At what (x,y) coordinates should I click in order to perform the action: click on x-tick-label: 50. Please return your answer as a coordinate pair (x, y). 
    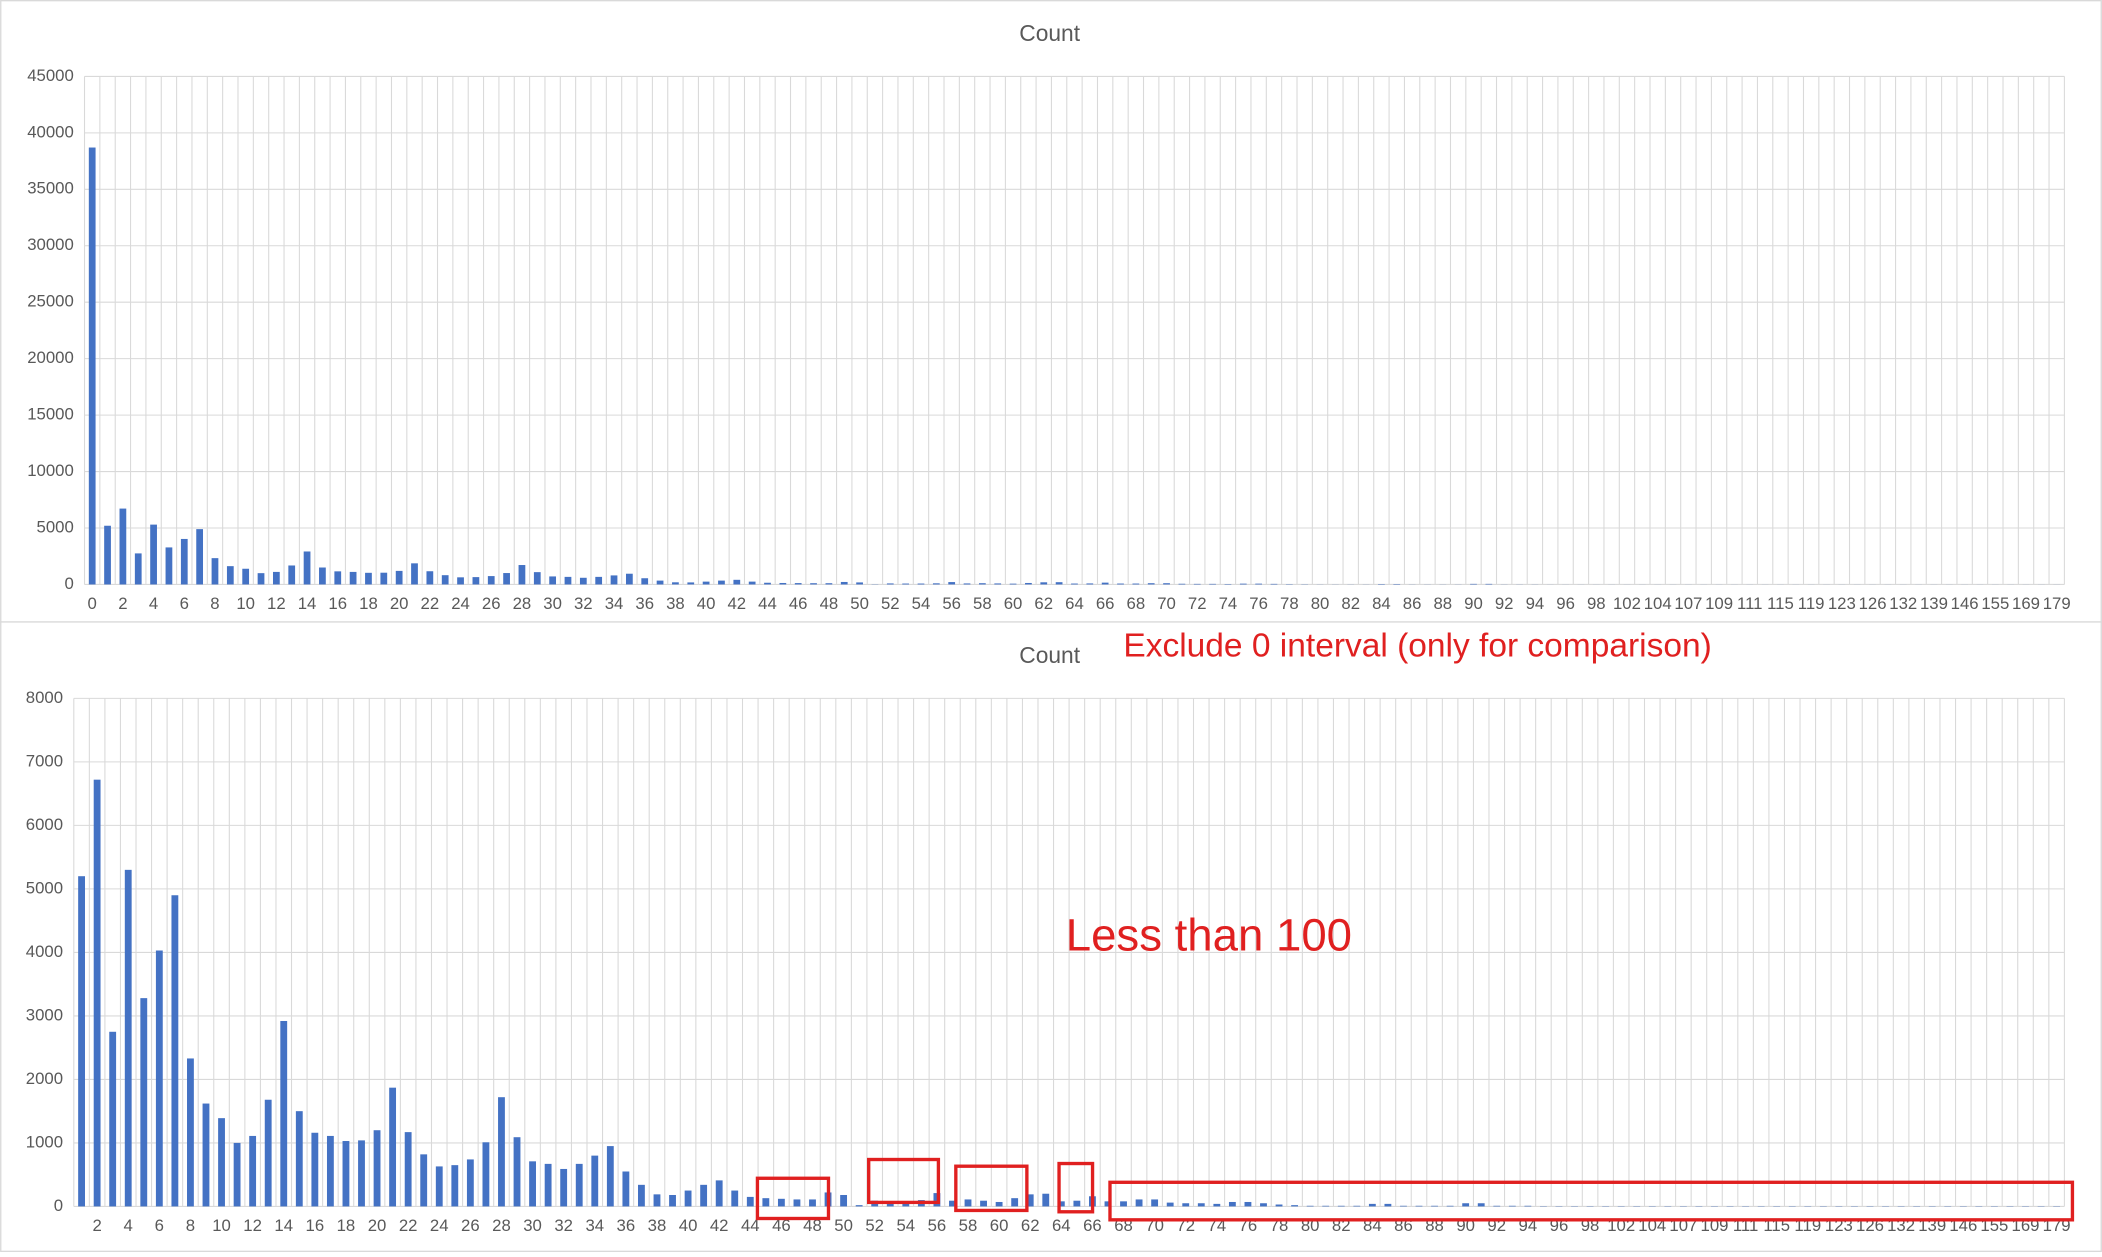
    Looking at the image, I should click on (843, 1225).